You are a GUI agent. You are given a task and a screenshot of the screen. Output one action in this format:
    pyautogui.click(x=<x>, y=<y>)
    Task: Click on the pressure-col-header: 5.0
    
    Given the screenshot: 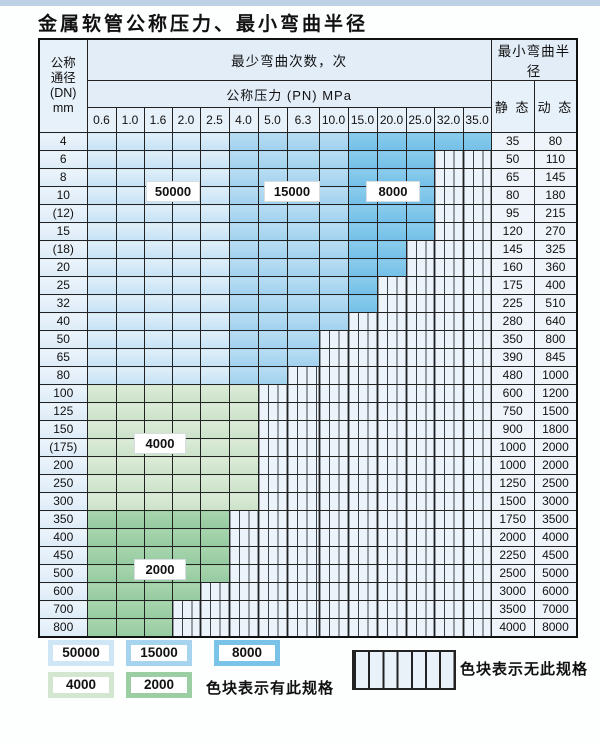 What is the action you would take?
    pyautogui.click(x=272, y=120)
    